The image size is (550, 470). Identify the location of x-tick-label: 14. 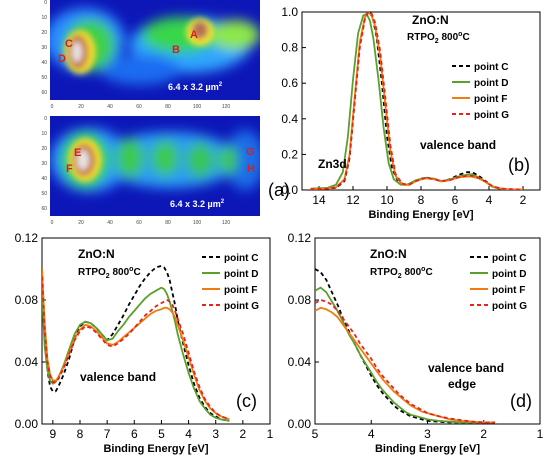
(319, 200).